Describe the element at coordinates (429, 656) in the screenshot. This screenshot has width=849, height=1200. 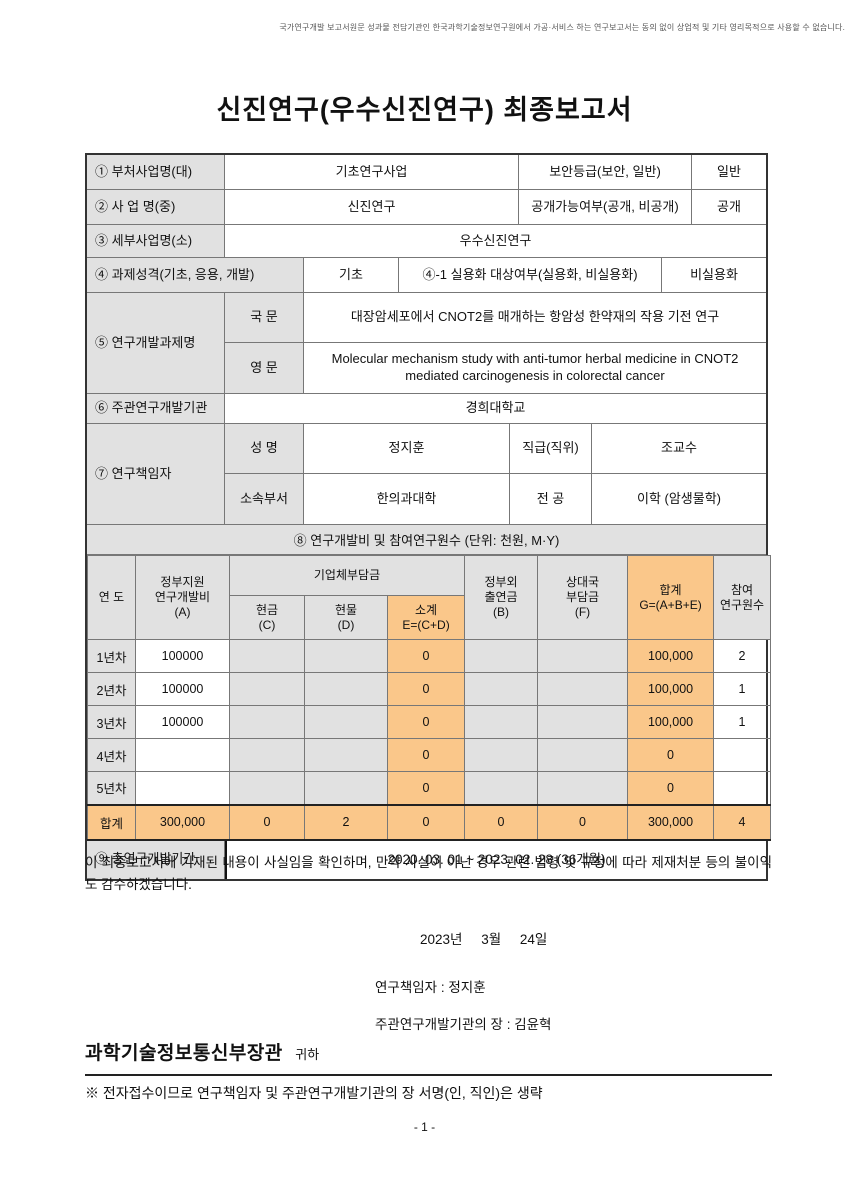
I see `budget-row-year1: 1년차 100000 0 100,000 2` at that location.